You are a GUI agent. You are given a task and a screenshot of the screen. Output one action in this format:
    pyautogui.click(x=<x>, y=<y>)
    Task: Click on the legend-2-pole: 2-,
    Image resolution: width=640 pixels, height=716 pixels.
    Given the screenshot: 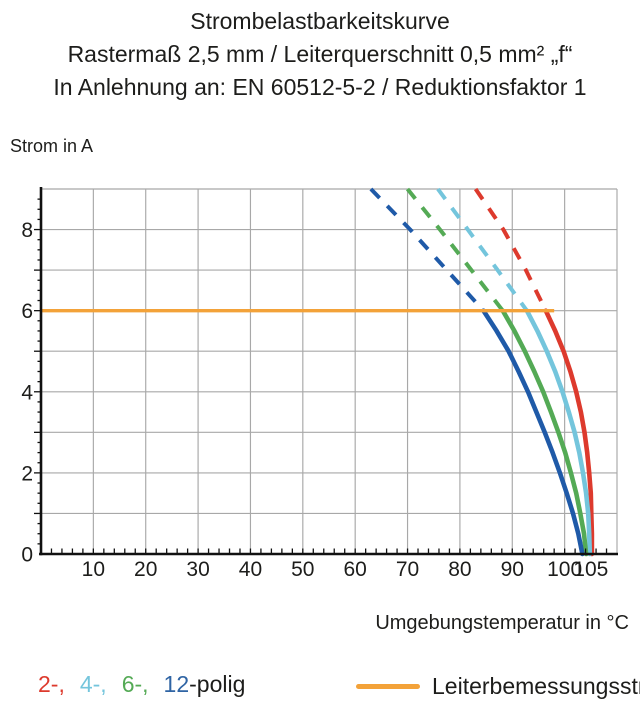 What is the action you would take?
    pyautogui.click(x=51, y=684)
    